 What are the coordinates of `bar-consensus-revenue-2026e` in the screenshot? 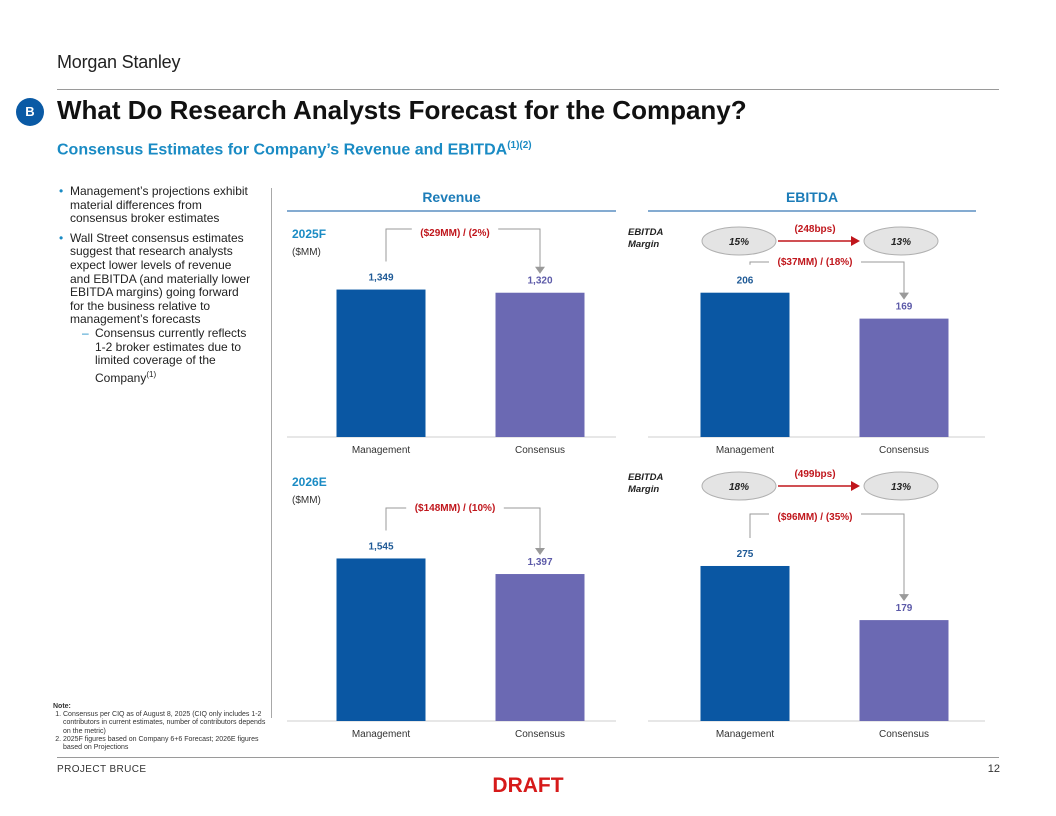 It's located at (540, 647).